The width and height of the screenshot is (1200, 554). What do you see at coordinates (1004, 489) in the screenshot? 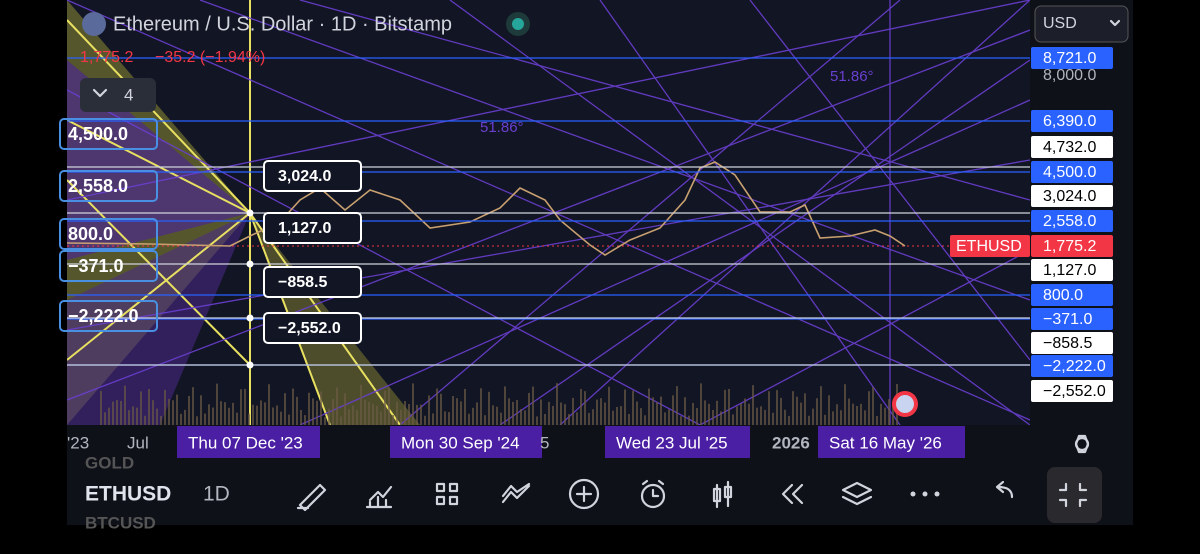
I see `undo-icon` at bounding box center [1004, 489].